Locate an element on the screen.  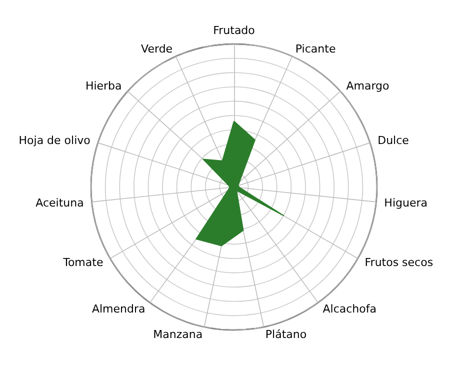
spoke-label: Alcachofa is located at coordinates (349, 309).